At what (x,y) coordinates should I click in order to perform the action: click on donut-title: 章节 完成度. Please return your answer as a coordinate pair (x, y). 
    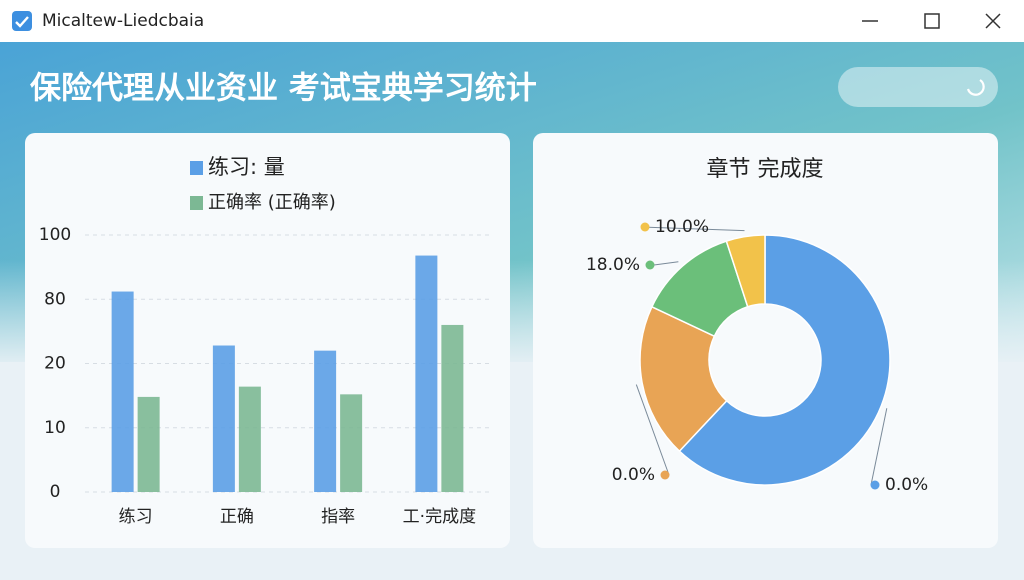
    Looking at the image, I should click on (765, 169).